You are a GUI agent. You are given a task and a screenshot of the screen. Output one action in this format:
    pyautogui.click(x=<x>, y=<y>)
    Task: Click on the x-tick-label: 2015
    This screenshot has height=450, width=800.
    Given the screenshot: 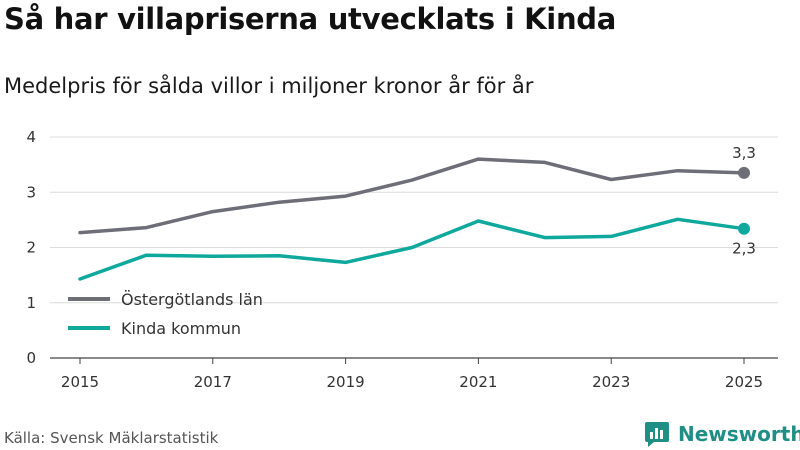 What is the action you would take?
    pyautogui.click(x=80, y=382)
    